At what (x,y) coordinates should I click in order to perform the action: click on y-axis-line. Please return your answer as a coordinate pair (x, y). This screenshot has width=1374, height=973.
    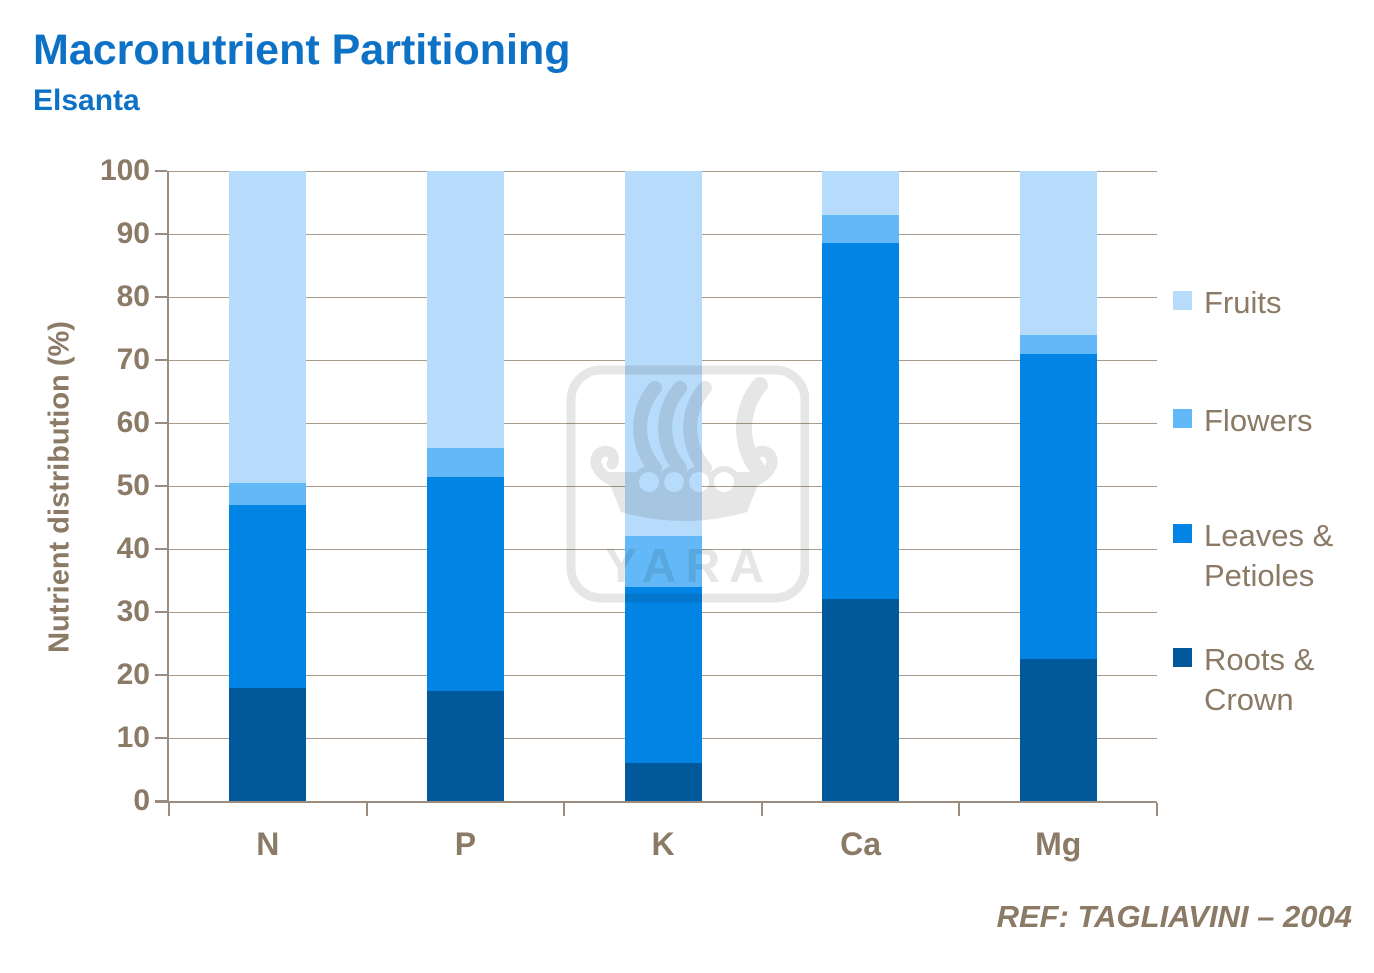
    Looking at the image, I should click on (168, 486).